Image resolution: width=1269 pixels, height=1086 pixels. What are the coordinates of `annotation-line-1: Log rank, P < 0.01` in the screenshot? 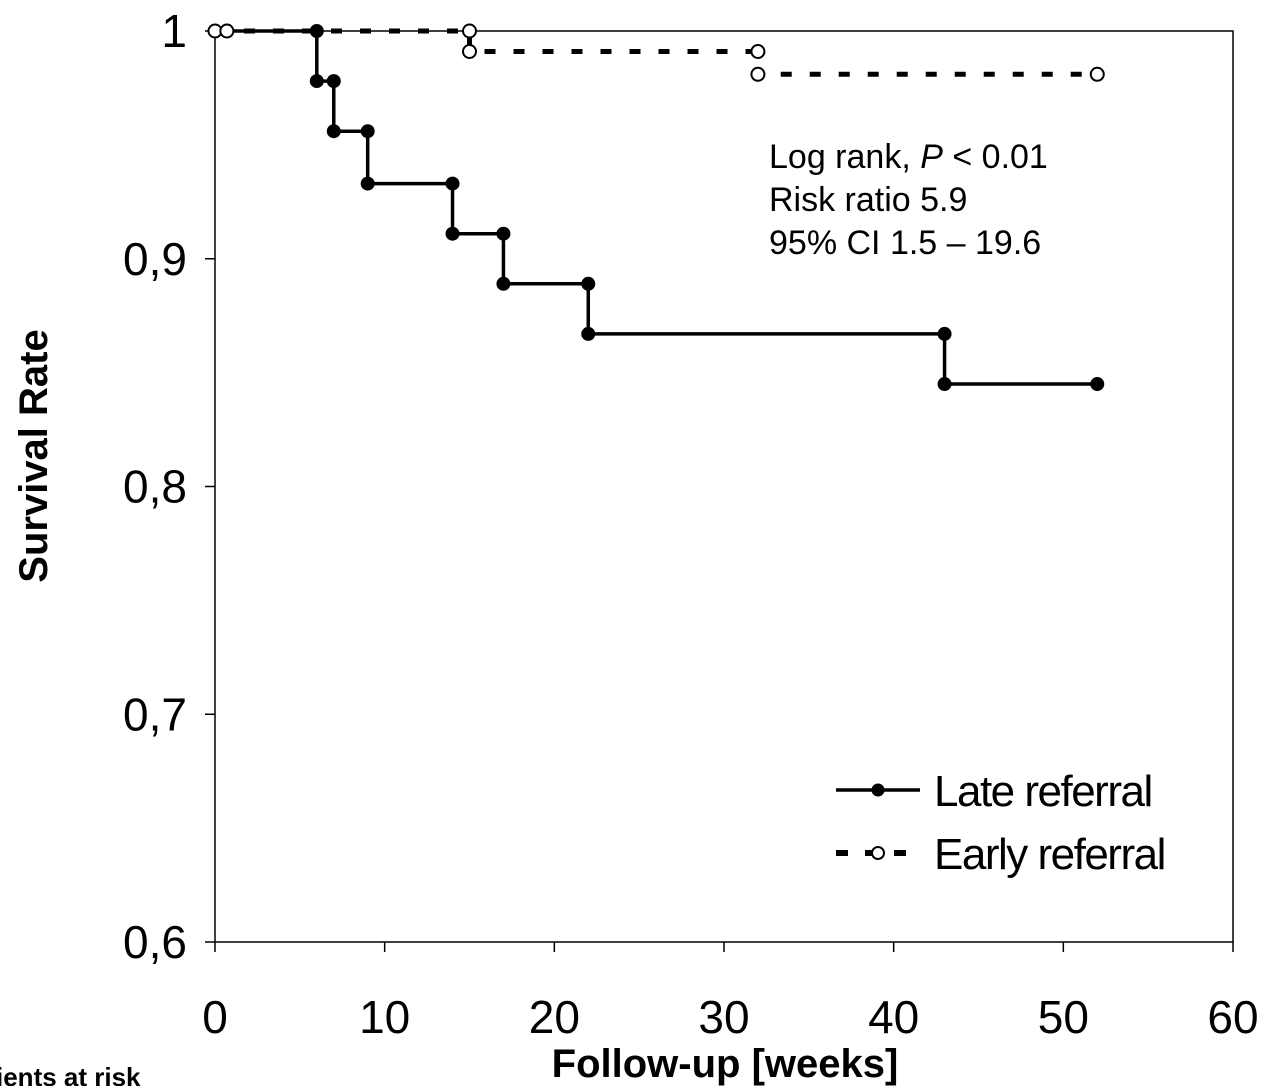 It's located at (908, 157).